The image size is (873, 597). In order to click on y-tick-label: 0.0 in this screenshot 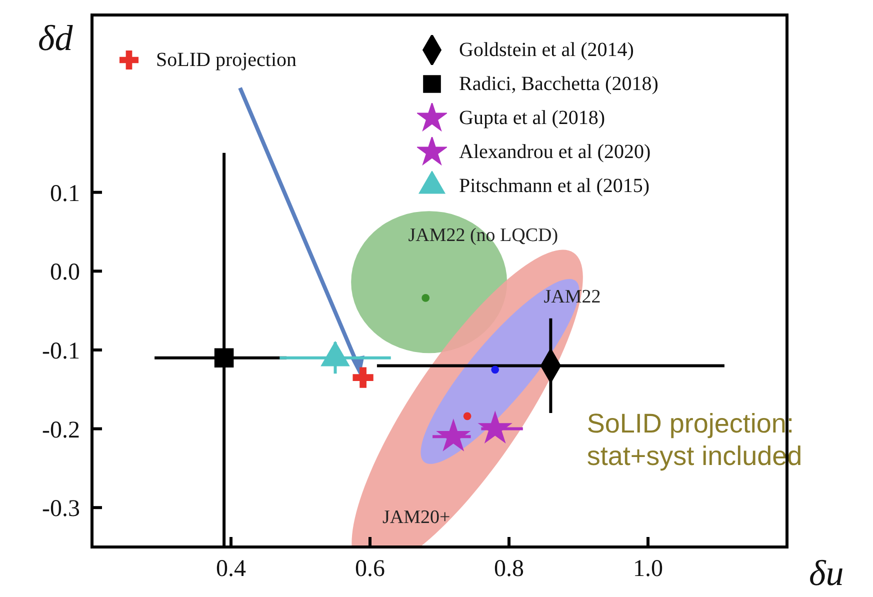, I will do `click(65, 273)`.